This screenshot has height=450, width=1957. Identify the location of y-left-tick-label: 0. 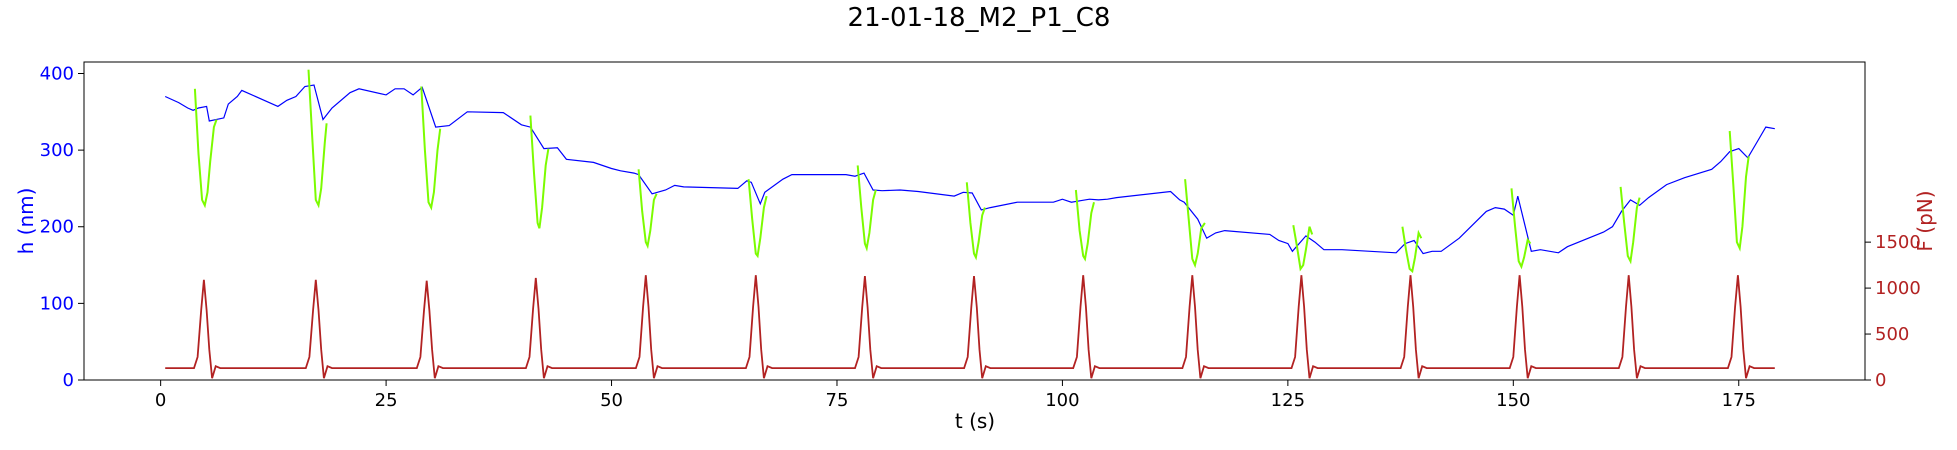
(68, 380).